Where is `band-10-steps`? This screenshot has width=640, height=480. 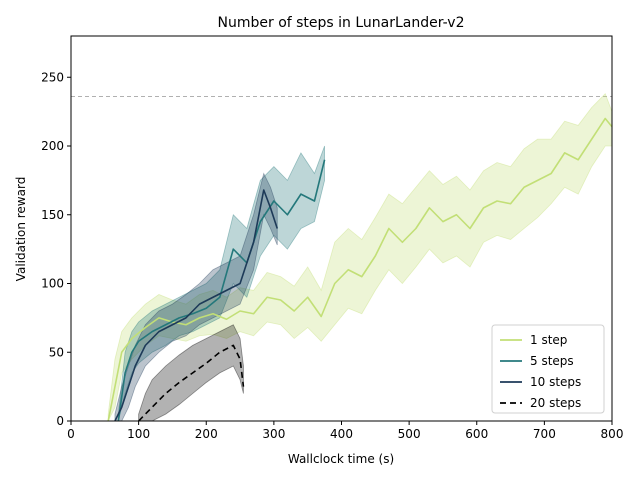 band-10-steps is located at coordinates (196, 296).